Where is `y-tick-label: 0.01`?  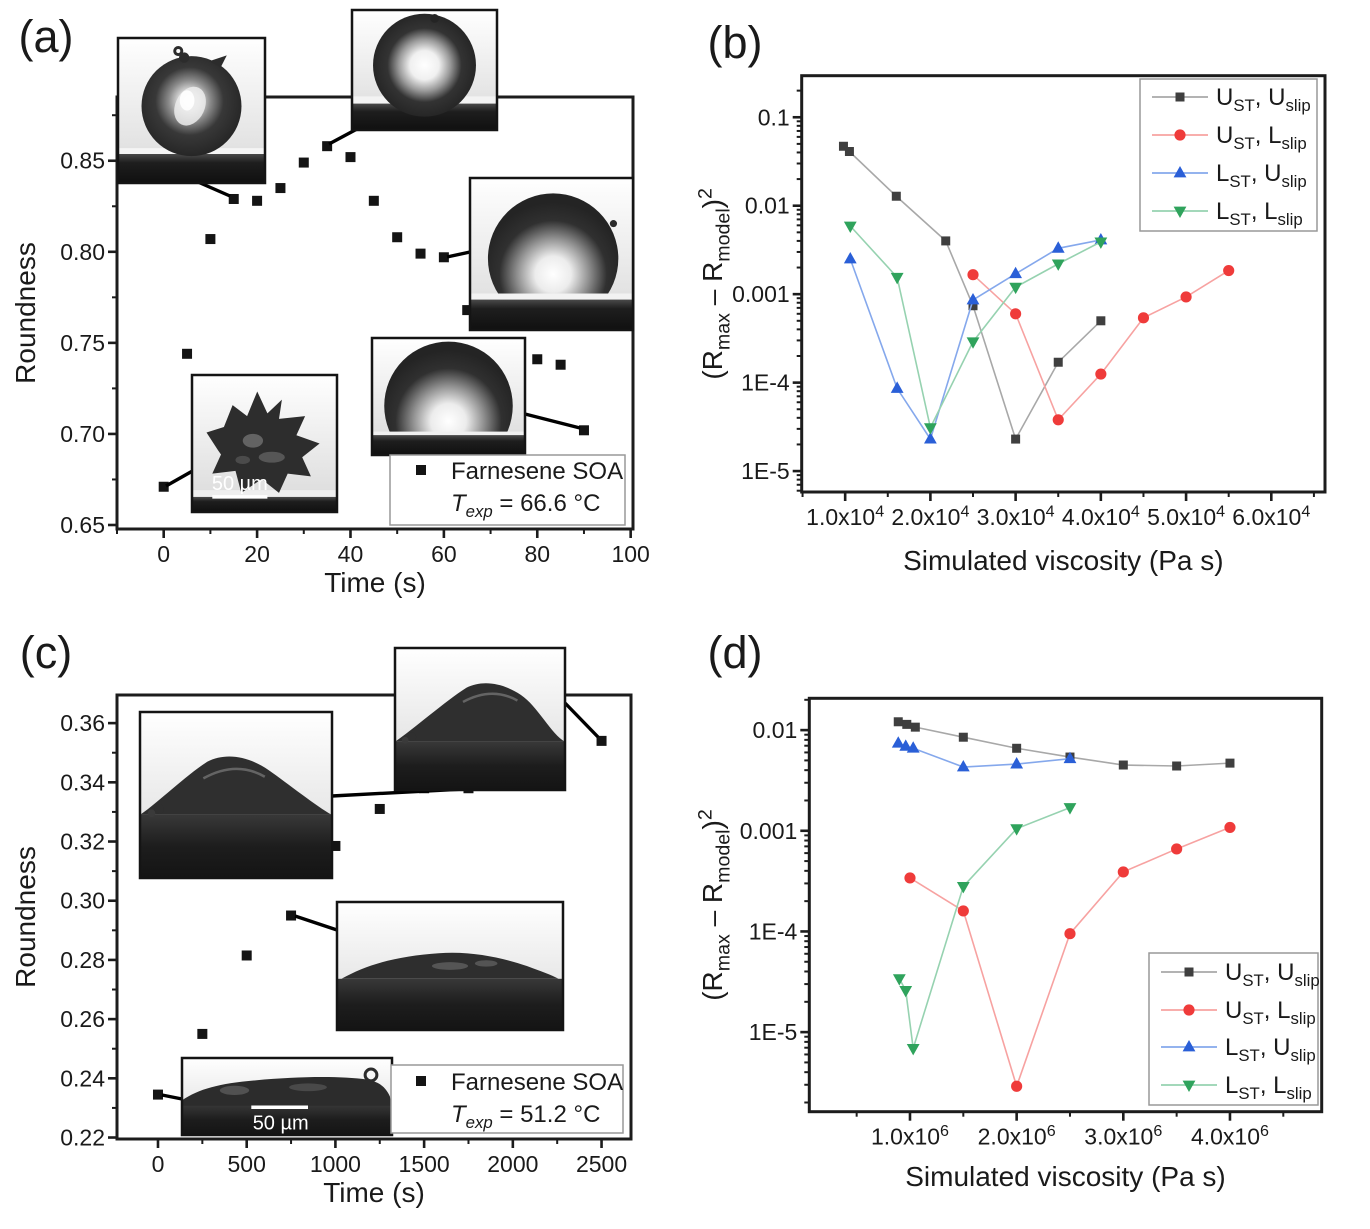 y-tick-label: 0.01 is located at coordinates (767, 206).